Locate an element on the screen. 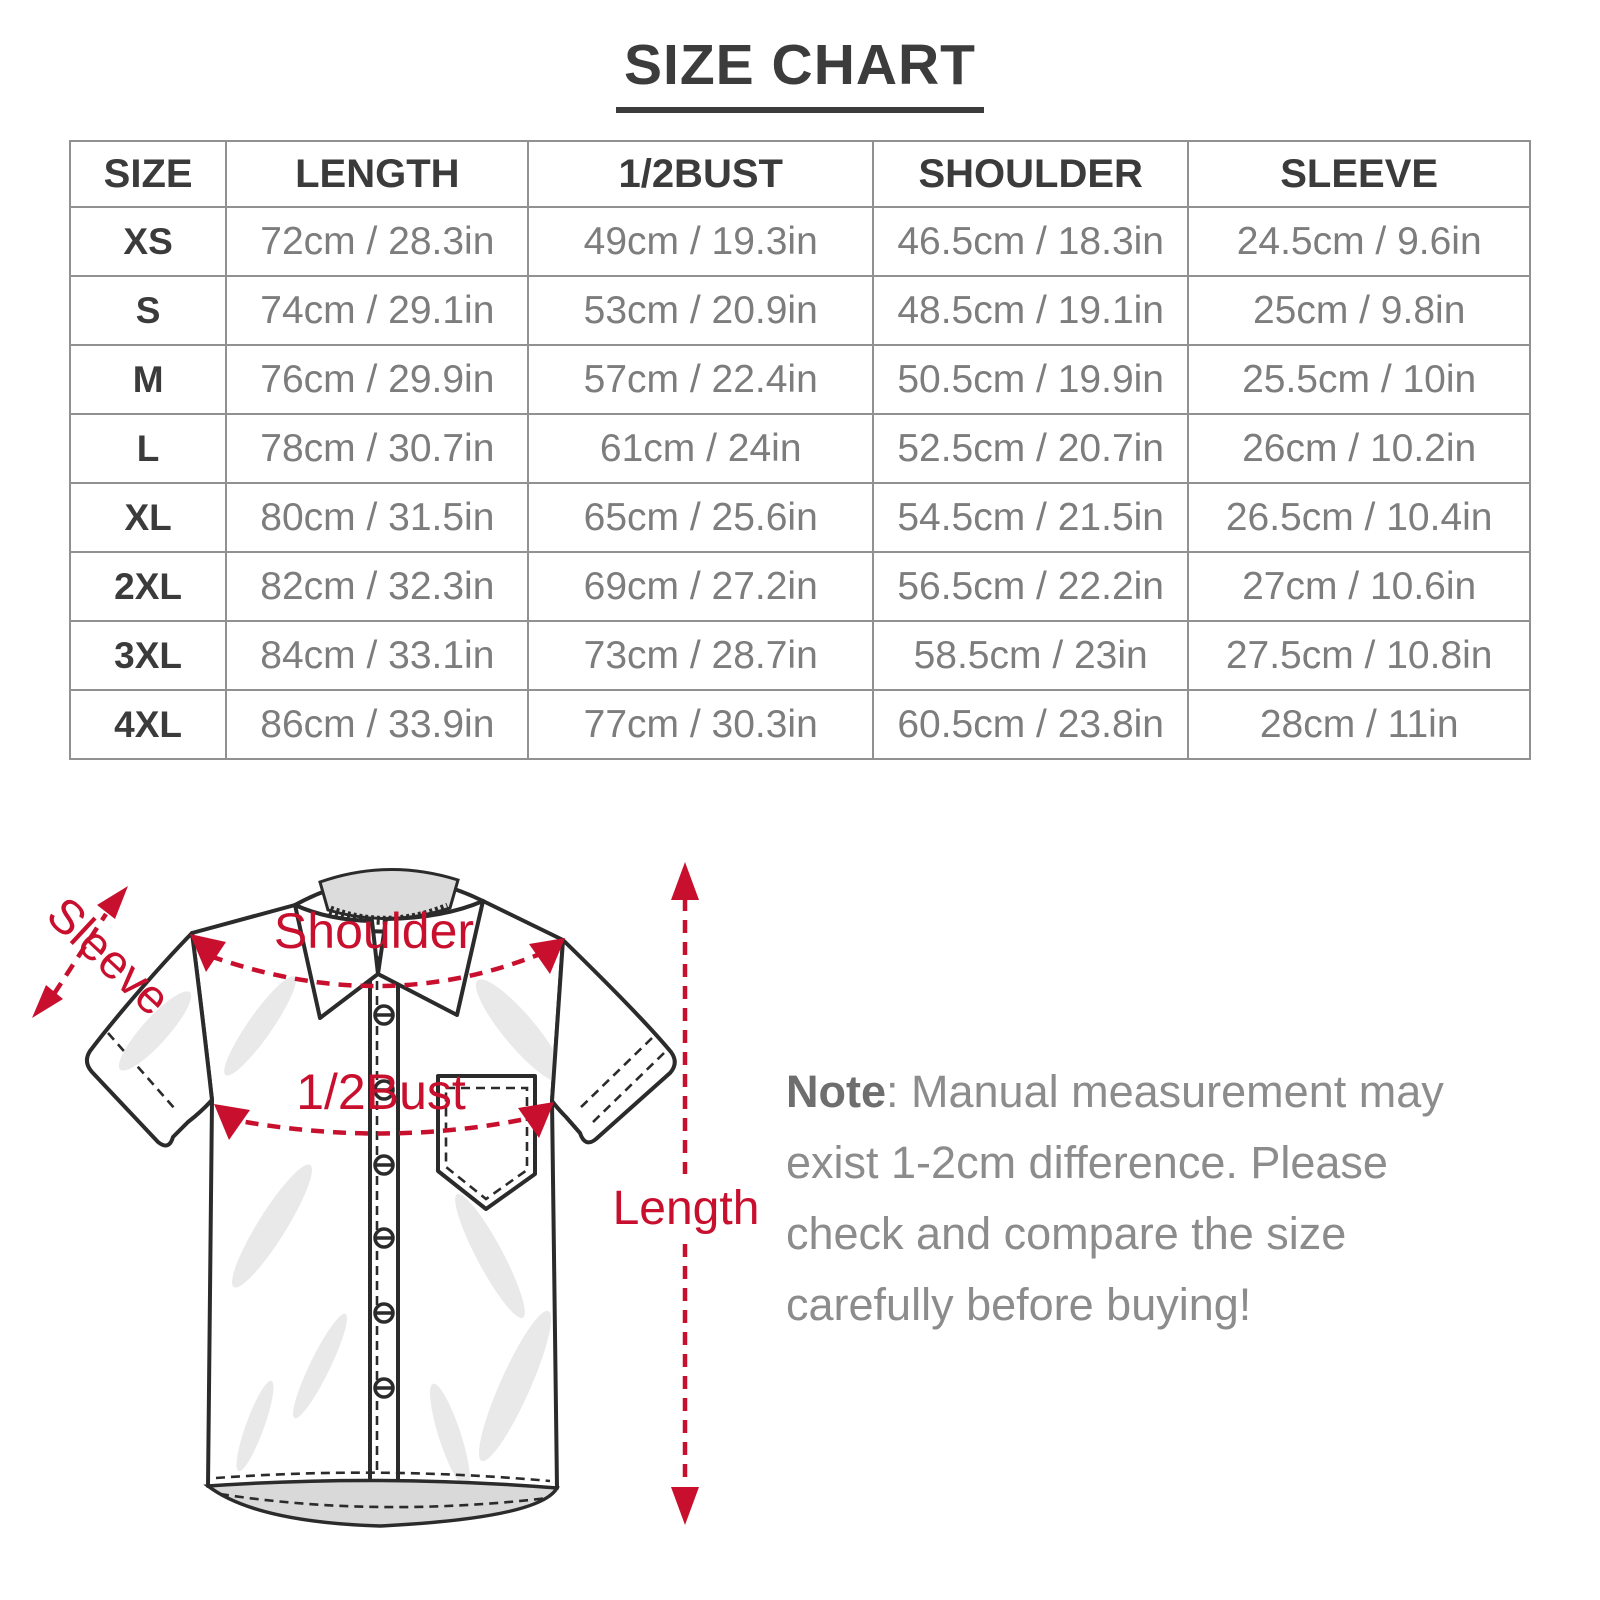 This screenshot has height=1600, width=1600. cell-length: 76cm / 29.9in is located at coordinates (377, 379).